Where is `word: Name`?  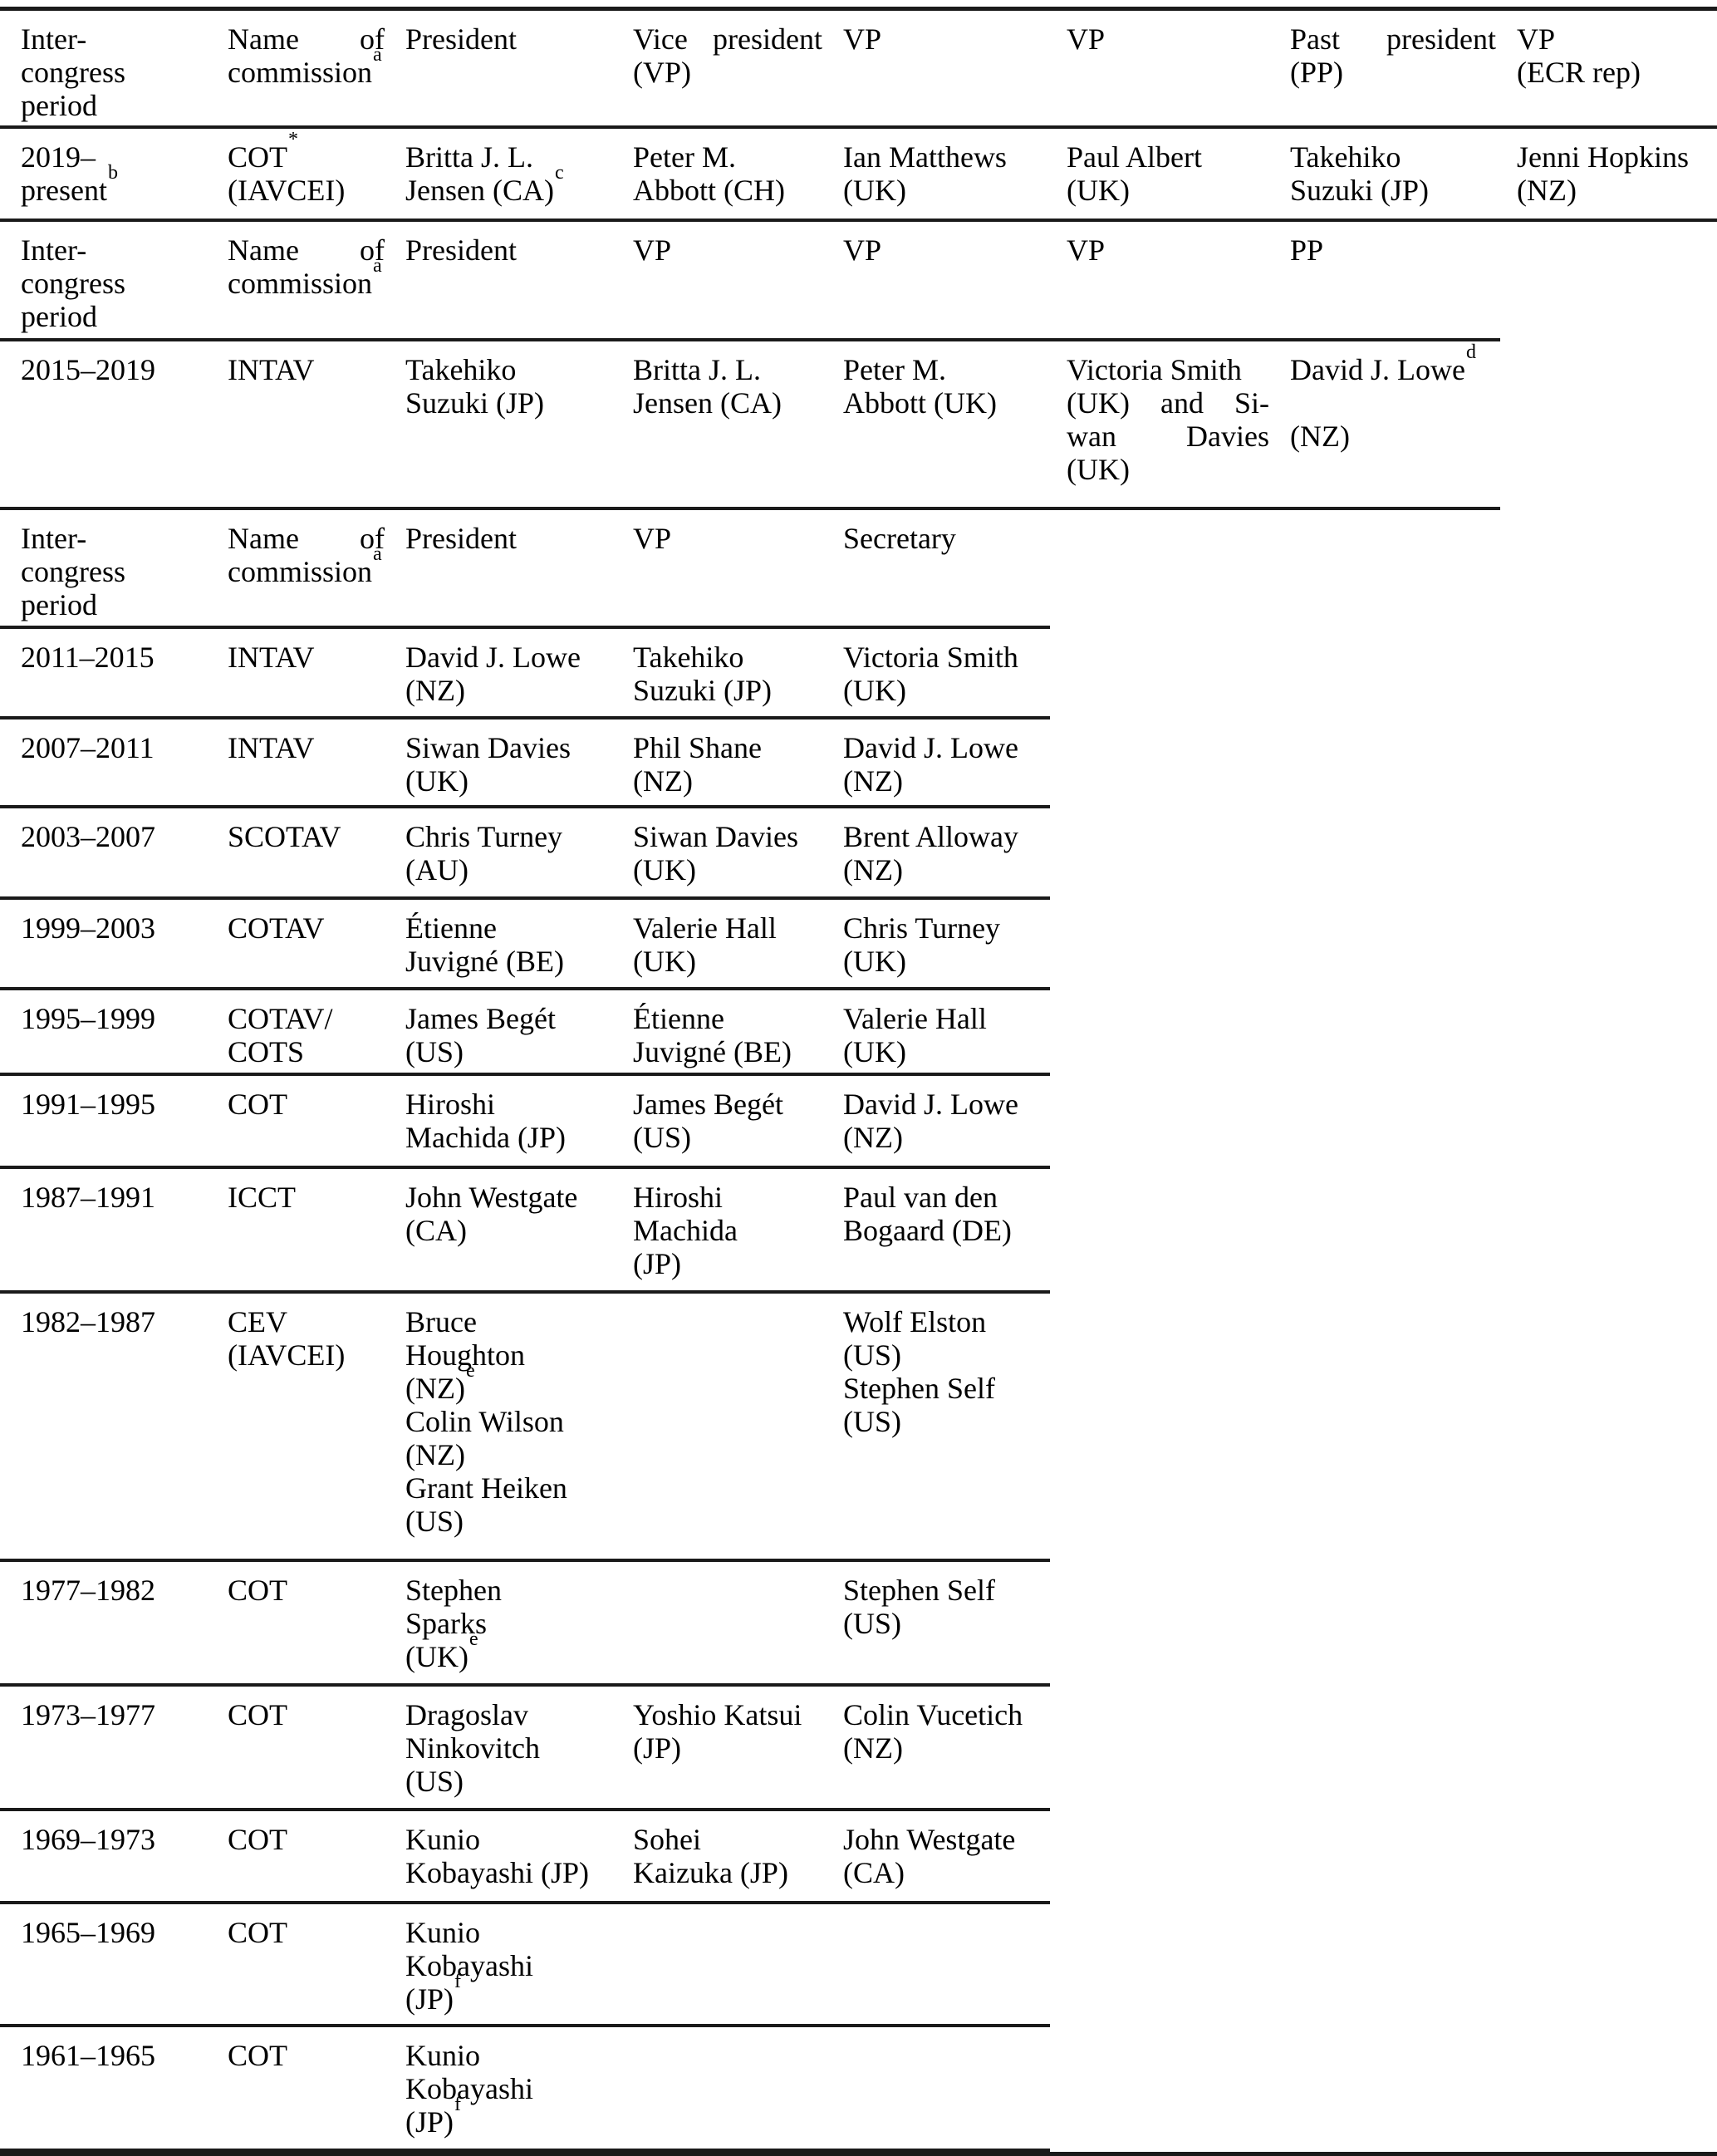
word: Name is located at coordinates (263, 250).